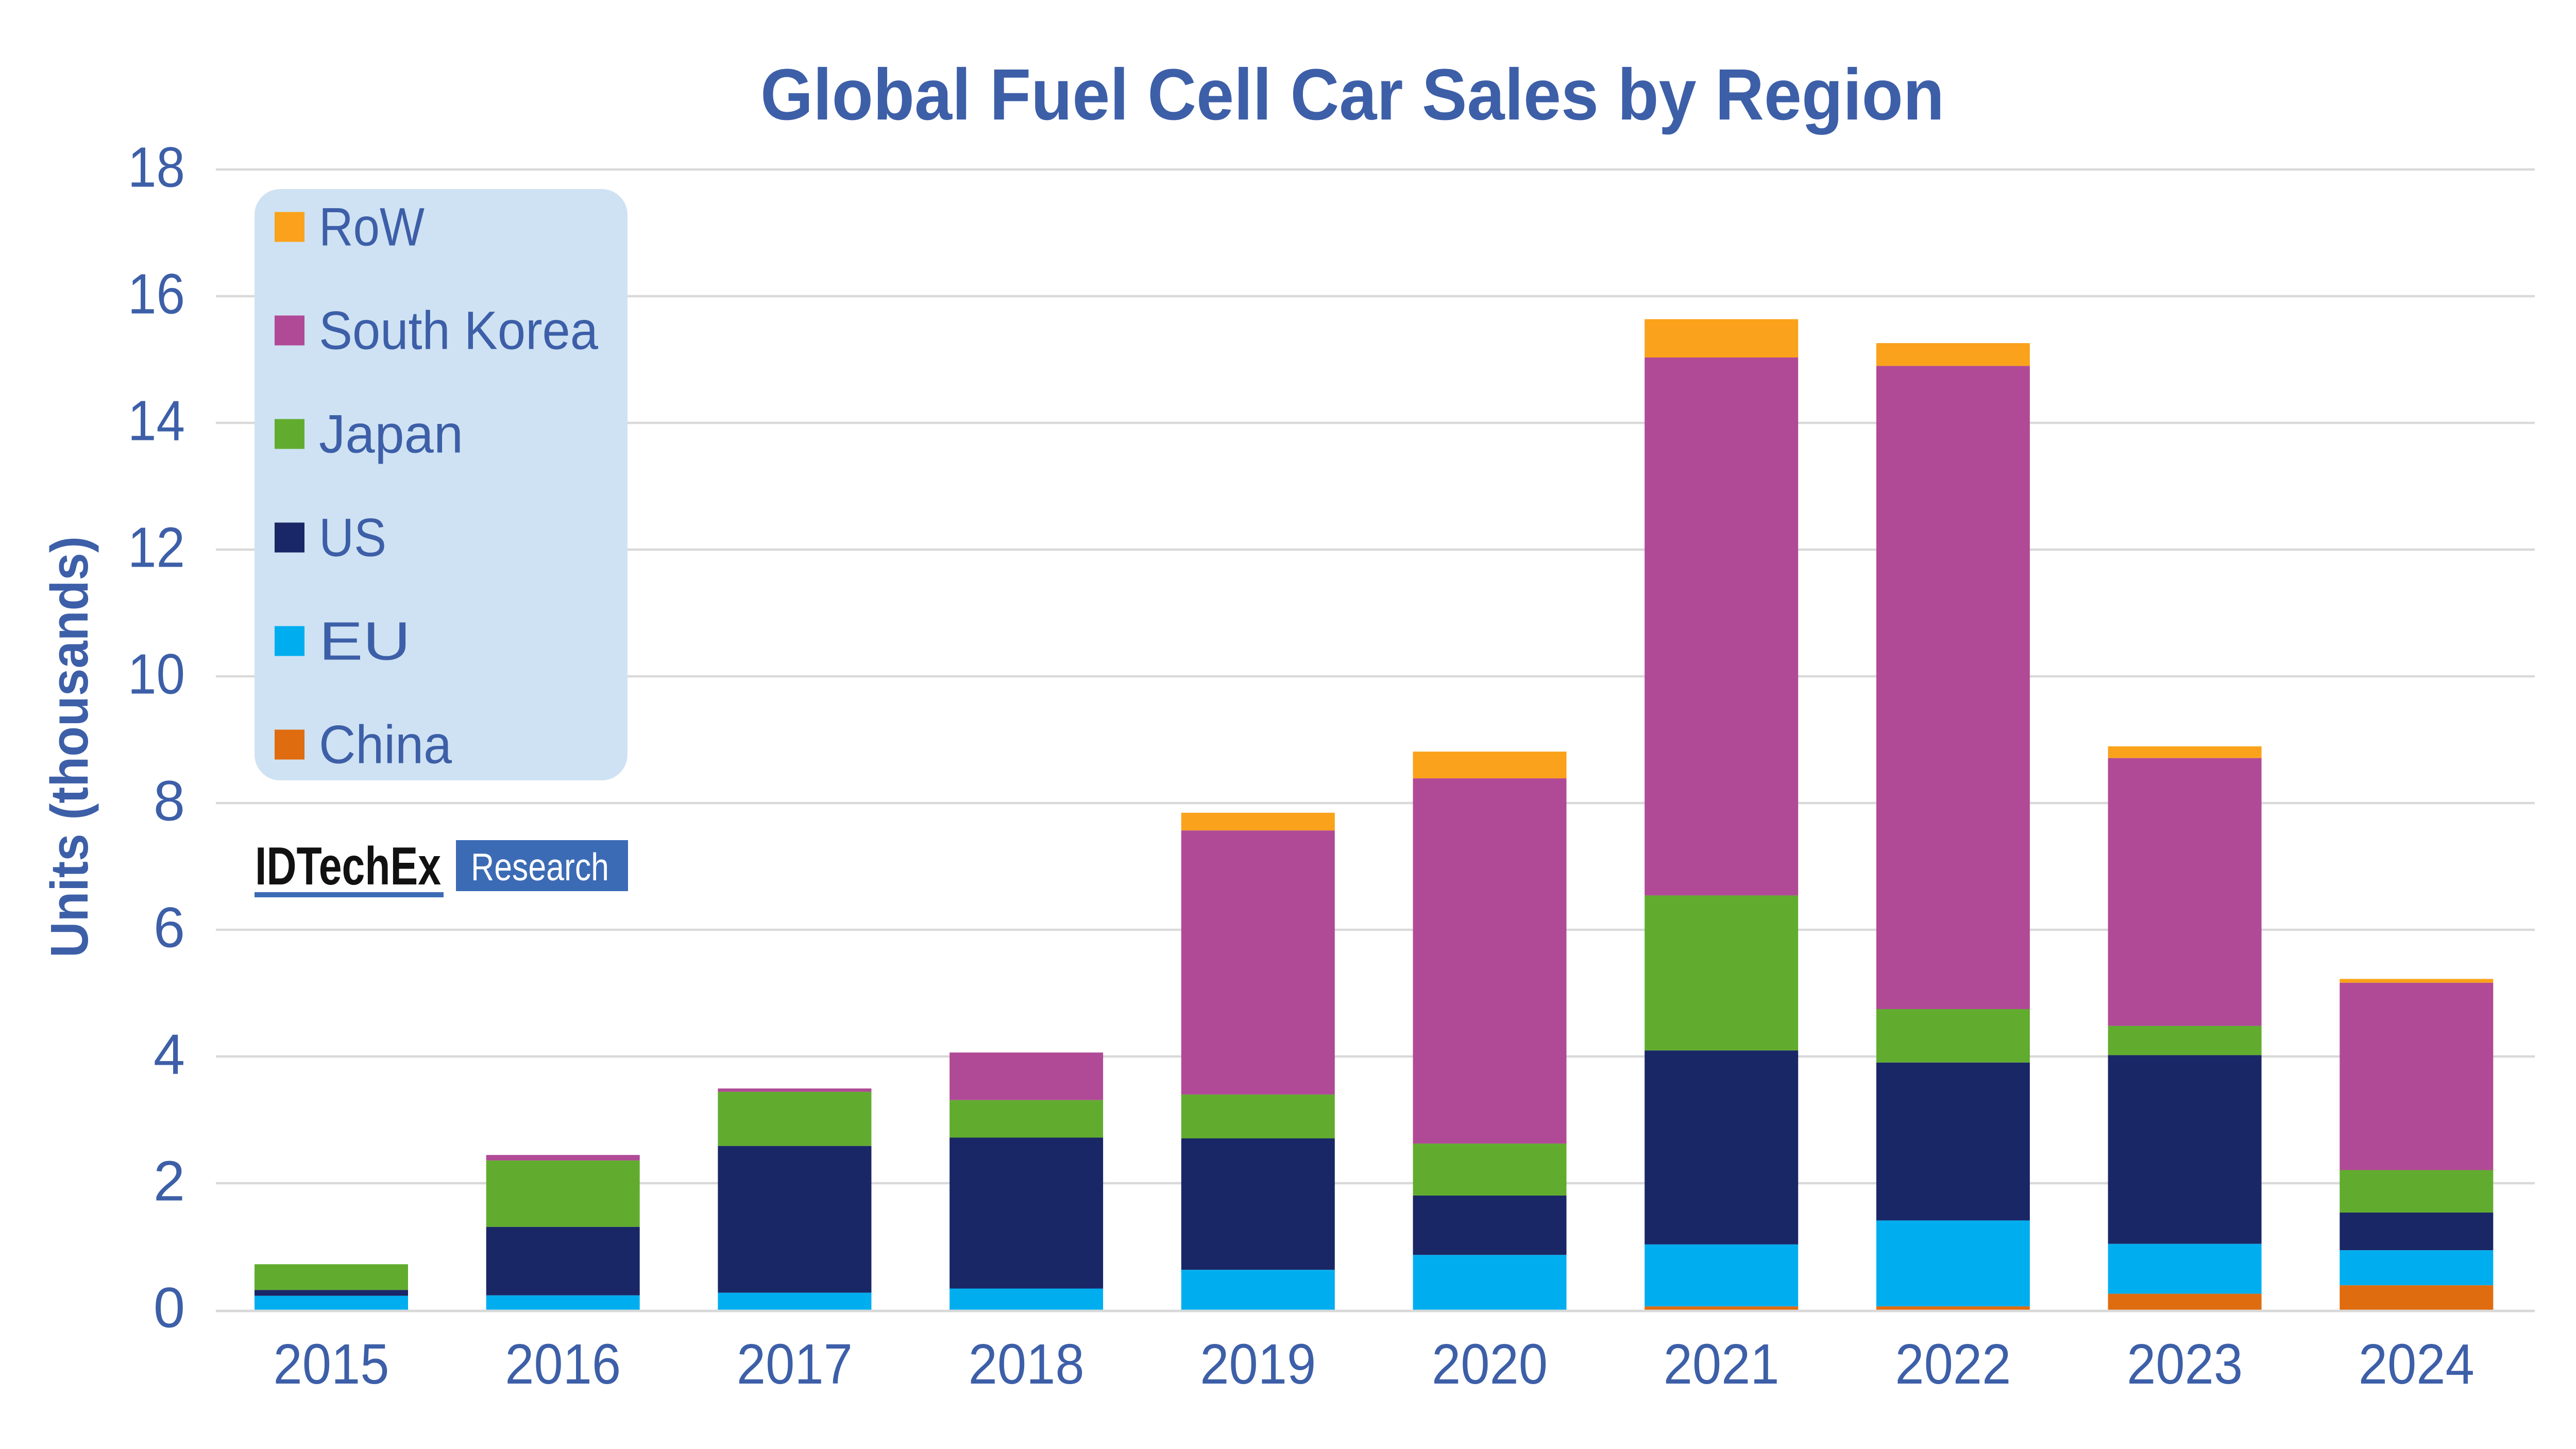 The height and width of the screenshot is (1449, 2576). What do you see at coordinates (459, 331) in the screenshot?
I see `svg-text: South Korea` at bounding box center [459, 331].